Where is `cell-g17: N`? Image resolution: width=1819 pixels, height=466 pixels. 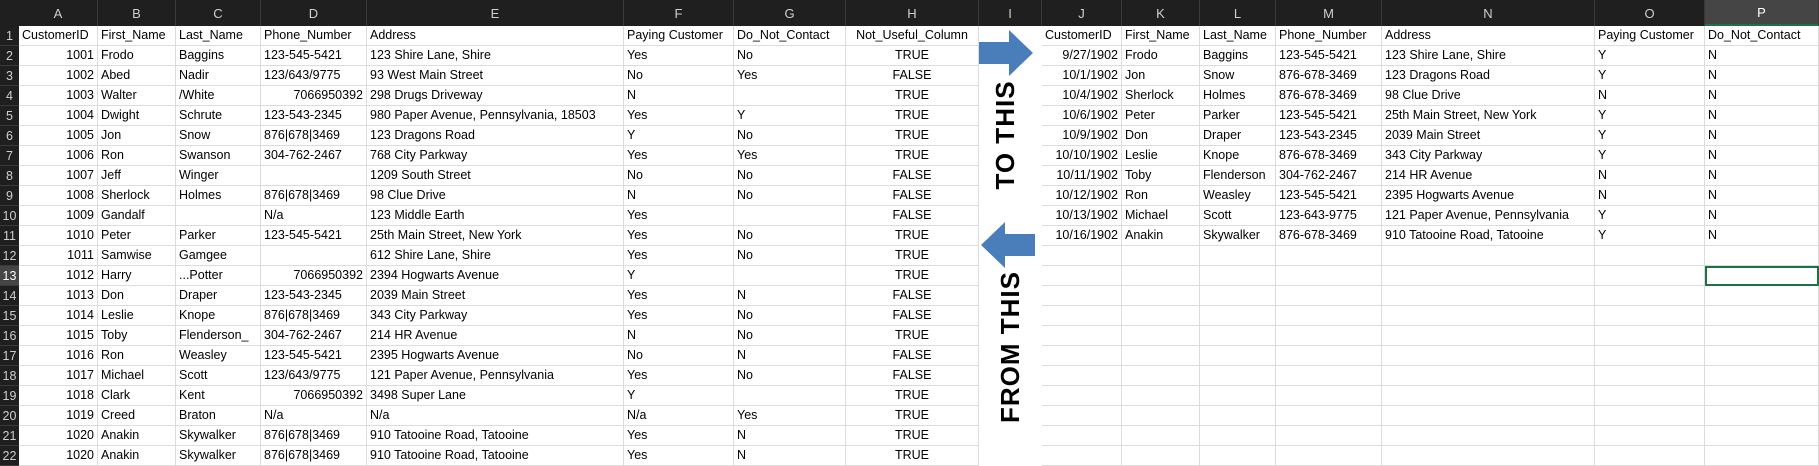 cell-g17: N is located at coordinates (790, 356).